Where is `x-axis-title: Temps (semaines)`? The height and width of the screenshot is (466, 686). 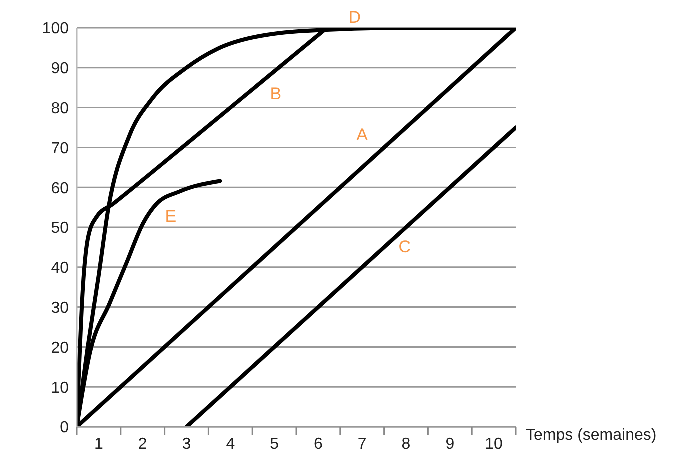
x-axis-title: Temps (semaines) is located at coordinates (591, 435).